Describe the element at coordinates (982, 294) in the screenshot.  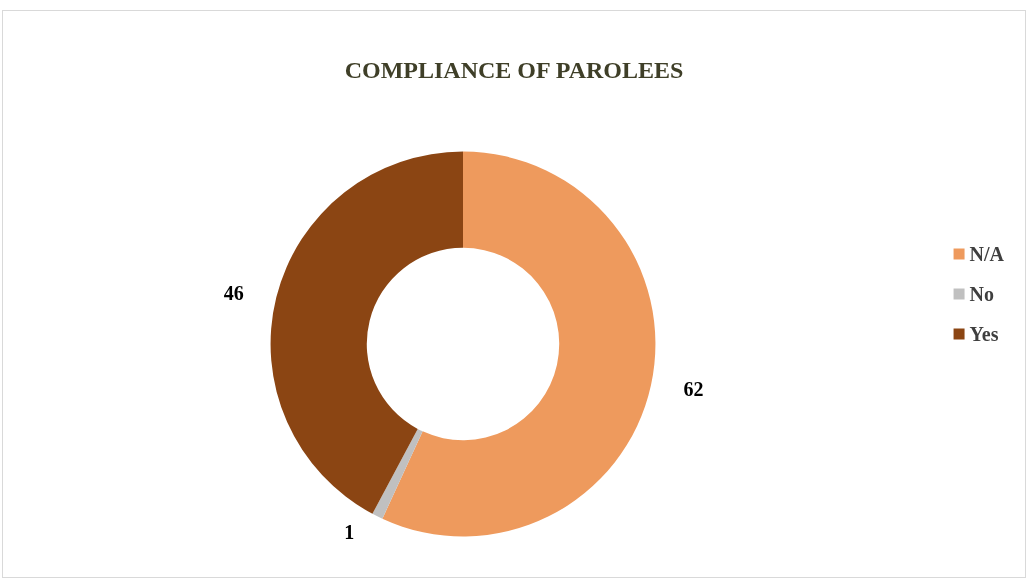
I see `legend-label: No` at that location.